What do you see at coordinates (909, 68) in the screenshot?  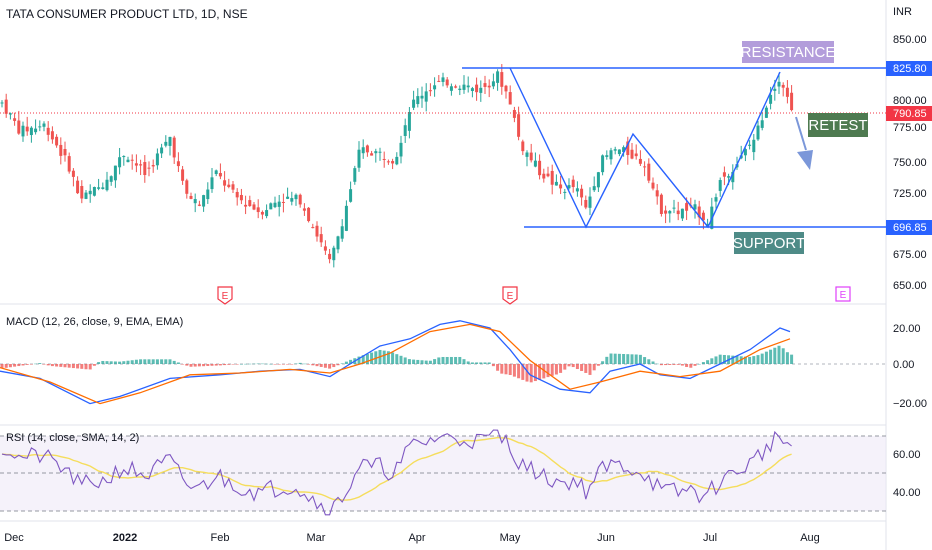 I see `resistance-price-badge` at bounding box center [909, 68].